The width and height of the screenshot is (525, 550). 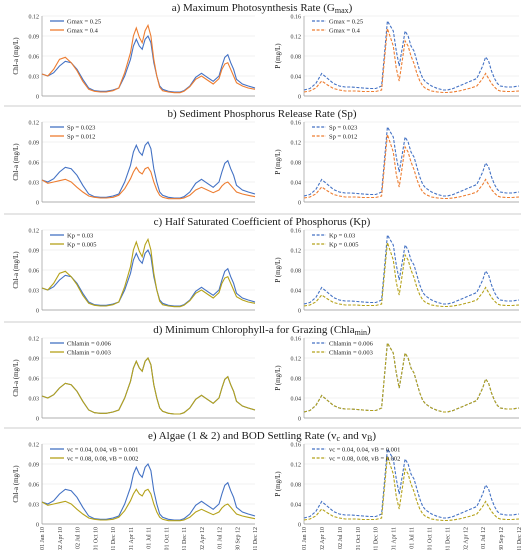 I want to click on x-tick-label: 30 Sep 12, so click(x=502, y=538).